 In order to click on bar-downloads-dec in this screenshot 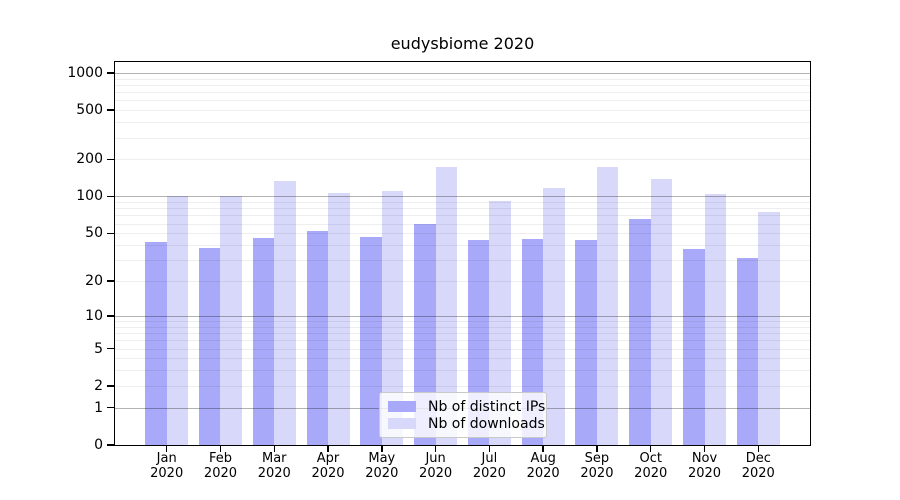, I will do `click(769, 328)`.